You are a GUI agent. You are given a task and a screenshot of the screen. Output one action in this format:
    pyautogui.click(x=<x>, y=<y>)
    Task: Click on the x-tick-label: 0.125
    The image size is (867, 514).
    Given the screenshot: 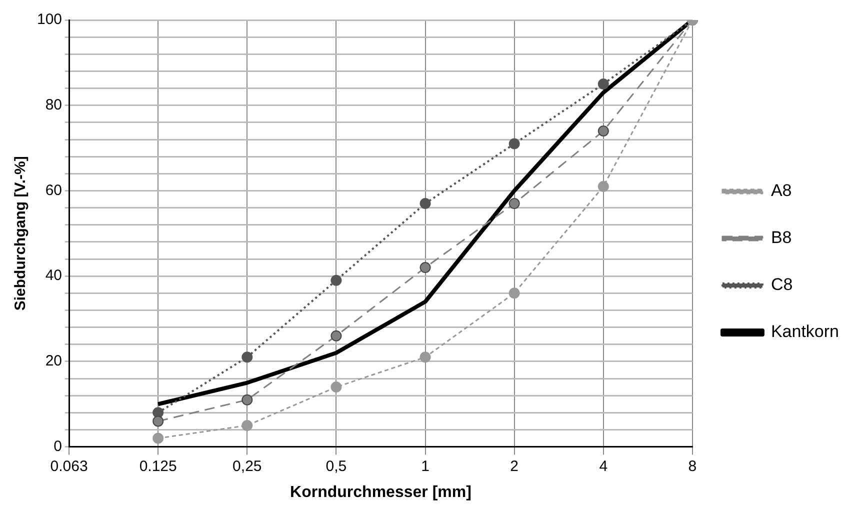 What is the action you would take?
    pyautogui.click(x=158, y=466)
    